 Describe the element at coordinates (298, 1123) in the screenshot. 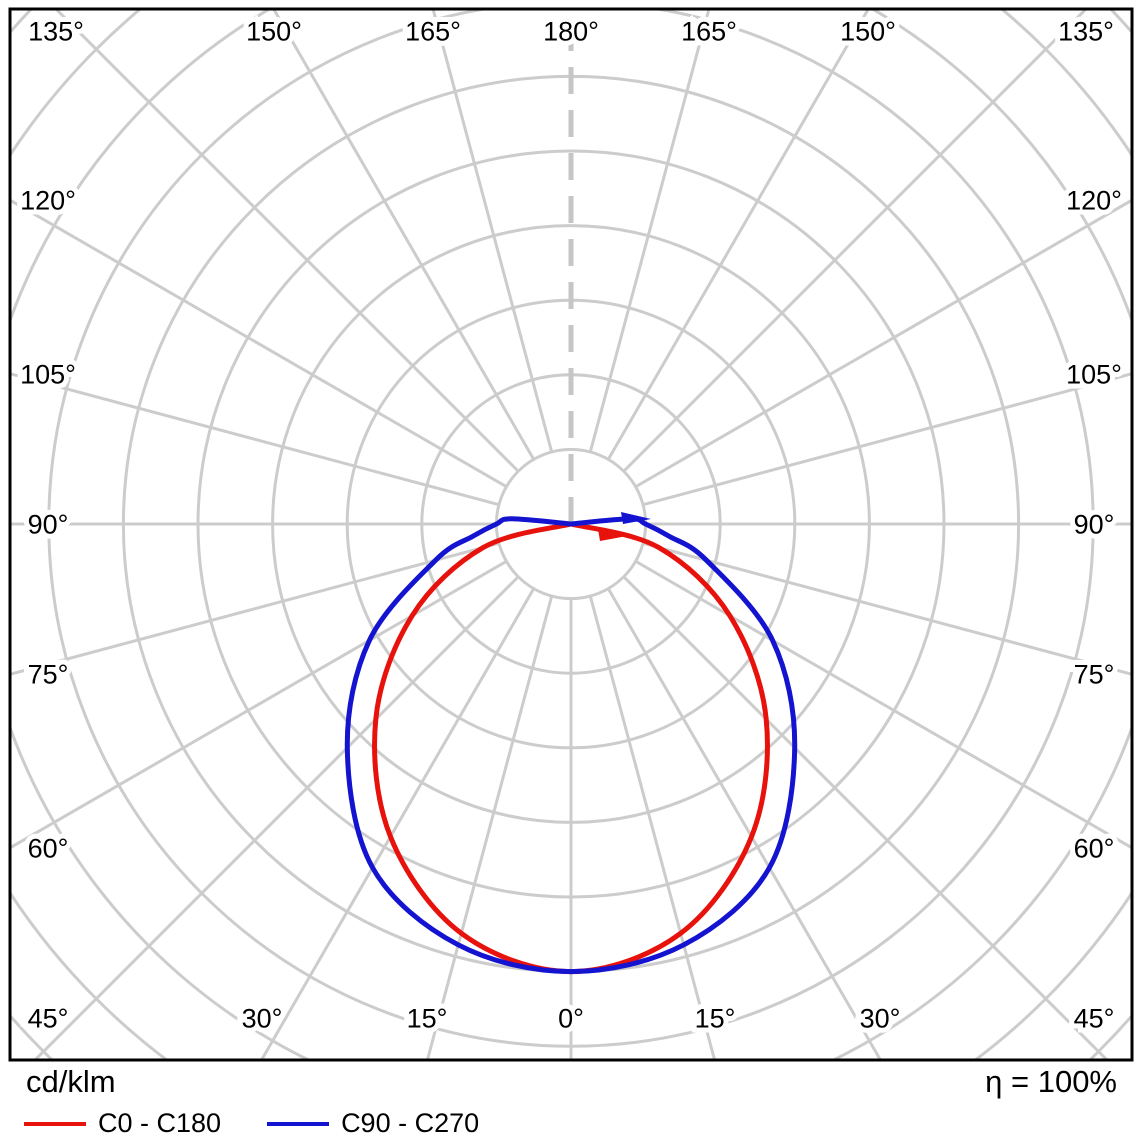

I see `legend-swatch-c90-c270` at that location.